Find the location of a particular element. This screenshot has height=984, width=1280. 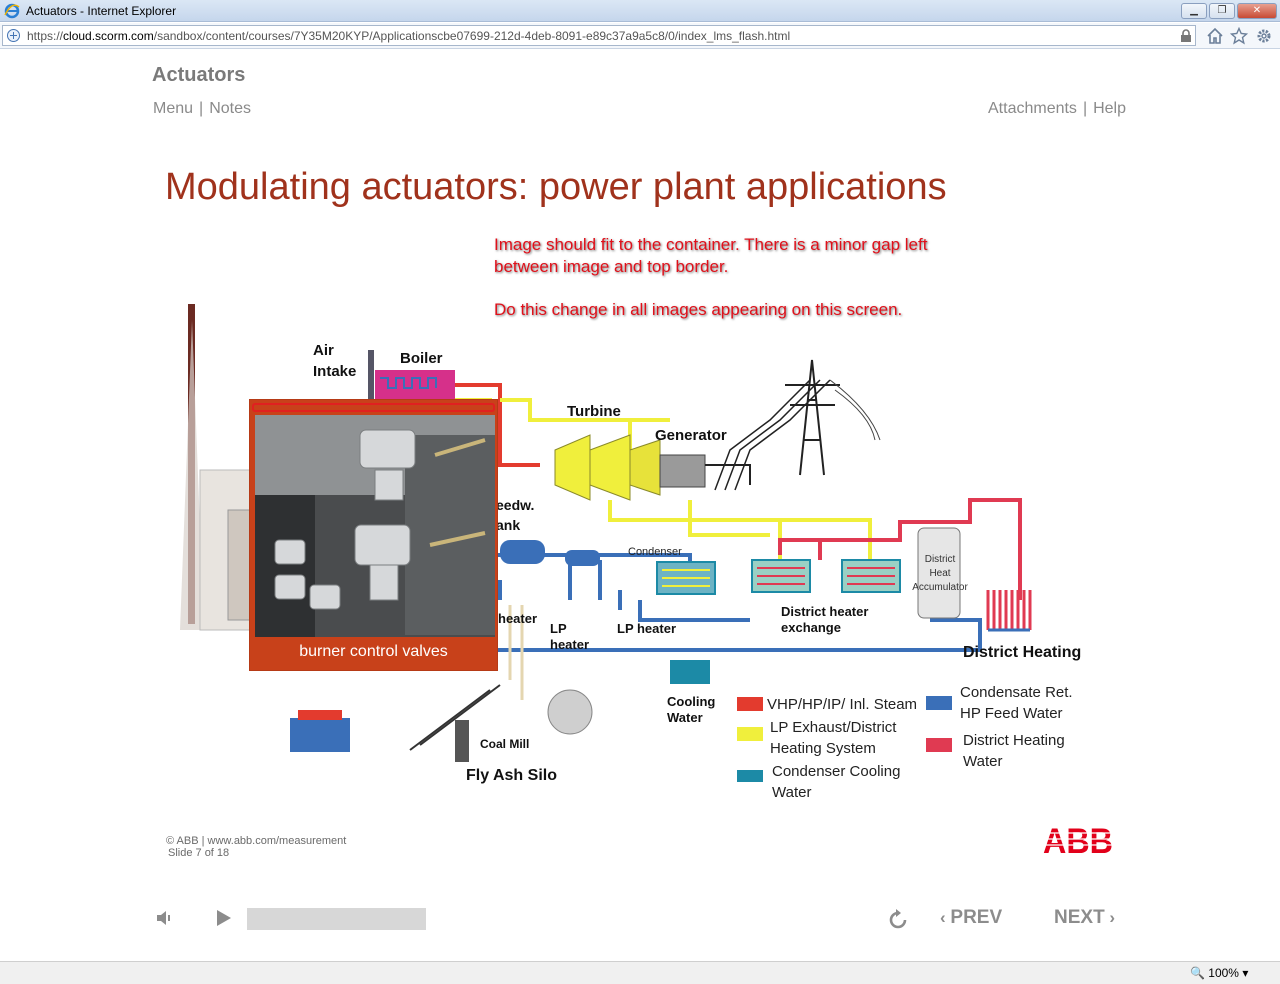

legend-label-steam: VHP/HP/IP/ Inl. Steam is located at coordinates (842, 704).